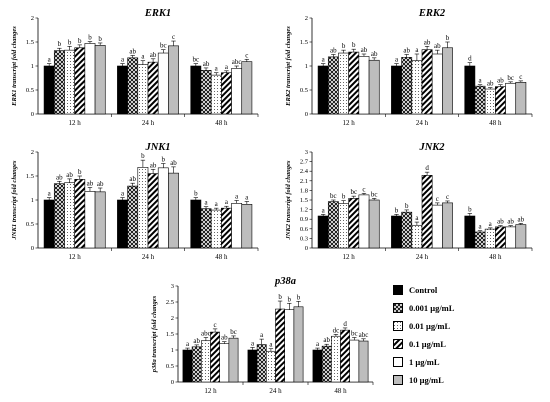 Image resolution: width=550 pixels, height=402 pixels. I want to click on legend-swatch-crosshatch, so click(398, 308).